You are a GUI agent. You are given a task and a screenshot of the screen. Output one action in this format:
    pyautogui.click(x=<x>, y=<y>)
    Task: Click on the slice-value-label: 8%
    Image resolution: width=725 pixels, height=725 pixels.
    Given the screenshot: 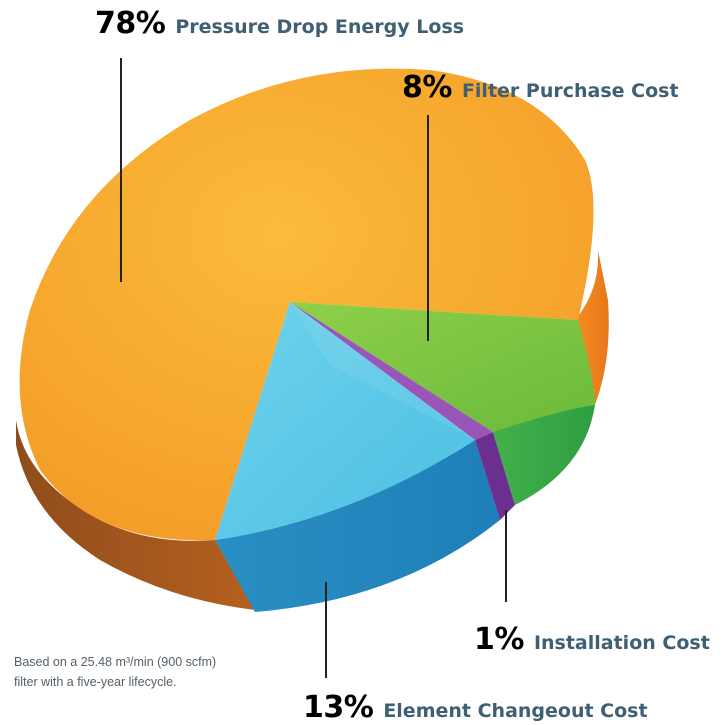 What is the action you would take?
    pyautogui.click(x=427, y=87)
    